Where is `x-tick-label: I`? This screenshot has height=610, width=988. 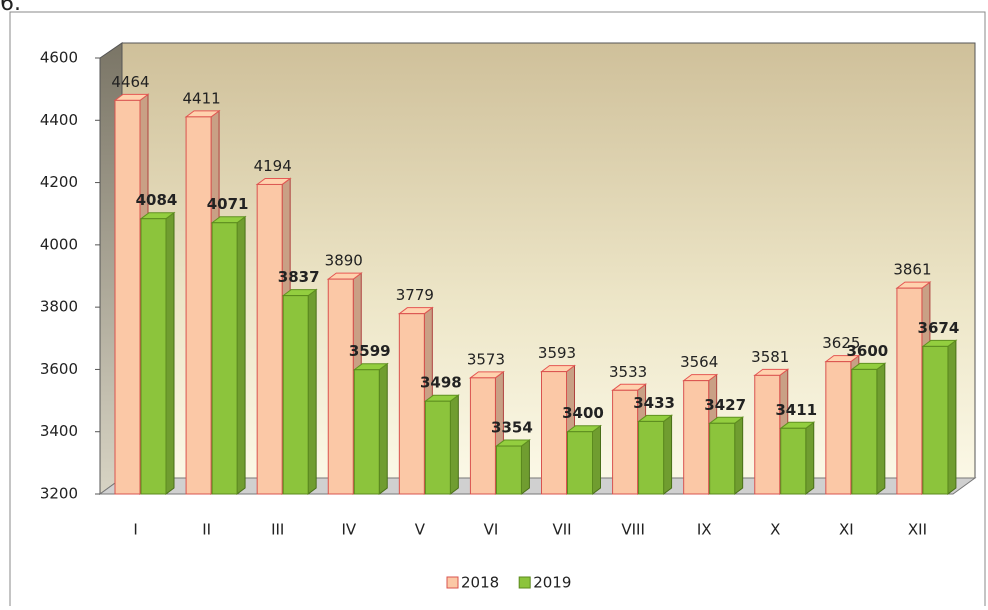 x-tick-label: I is located at coordinates (135, 530).